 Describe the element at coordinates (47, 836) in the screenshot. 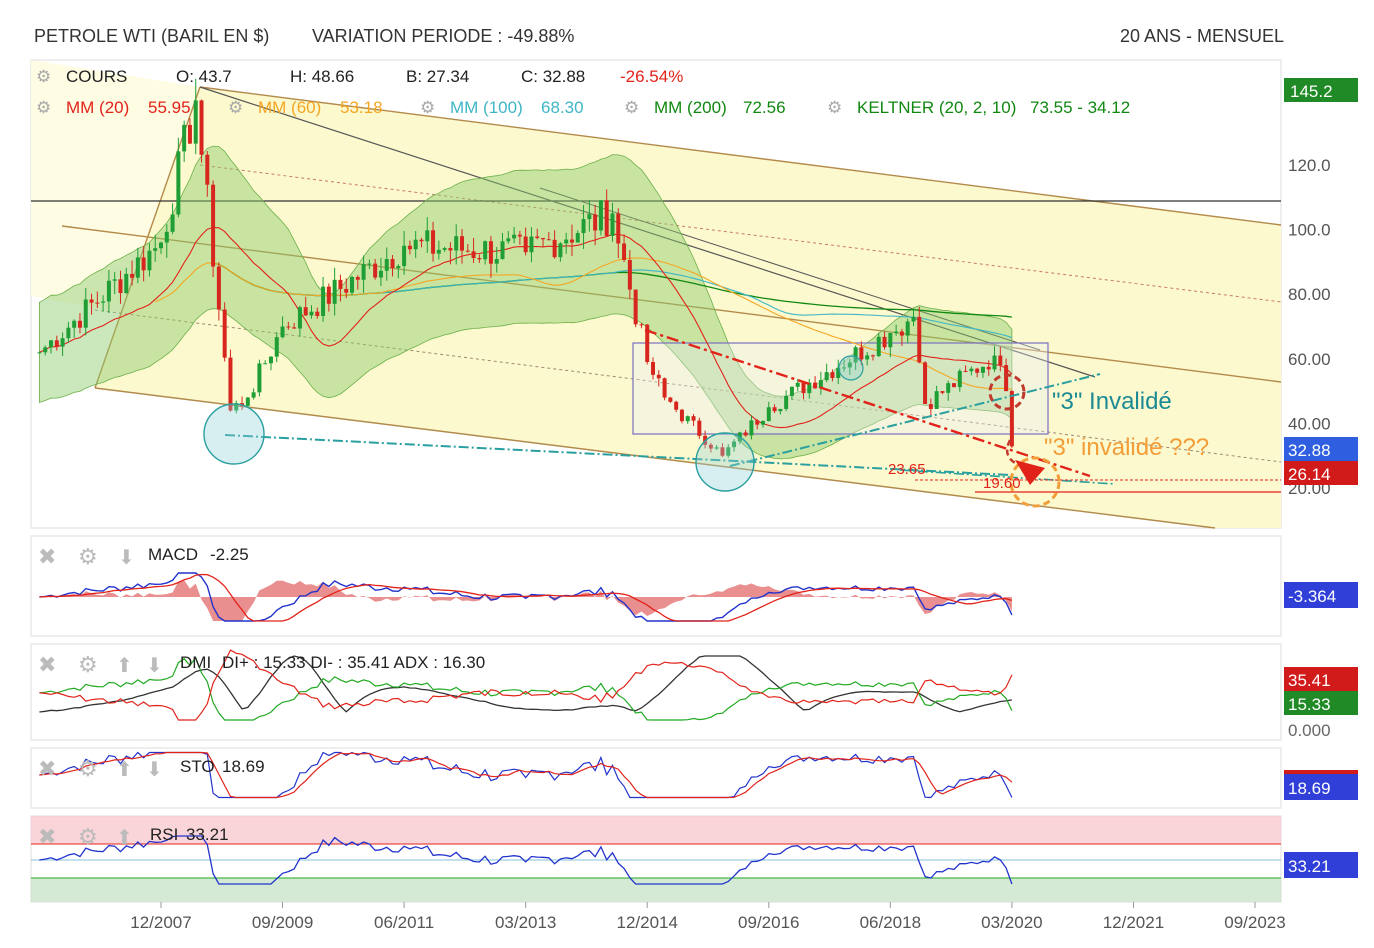

I see `rsi-close-icon: ✖` at that location.